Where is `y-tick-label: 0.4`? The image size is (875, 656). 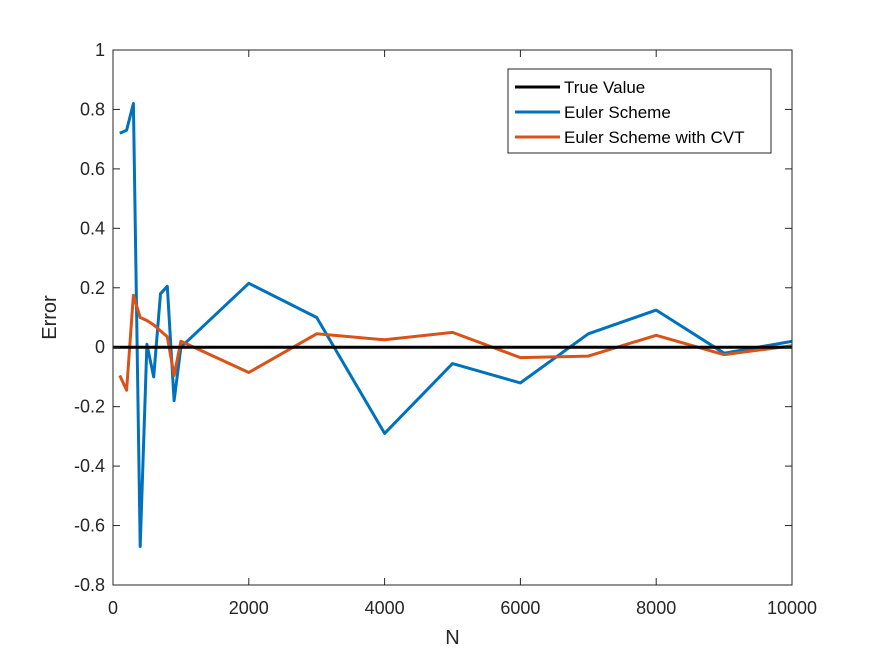
y-tick-label: 0.4 is located at coordinates (92, 228).